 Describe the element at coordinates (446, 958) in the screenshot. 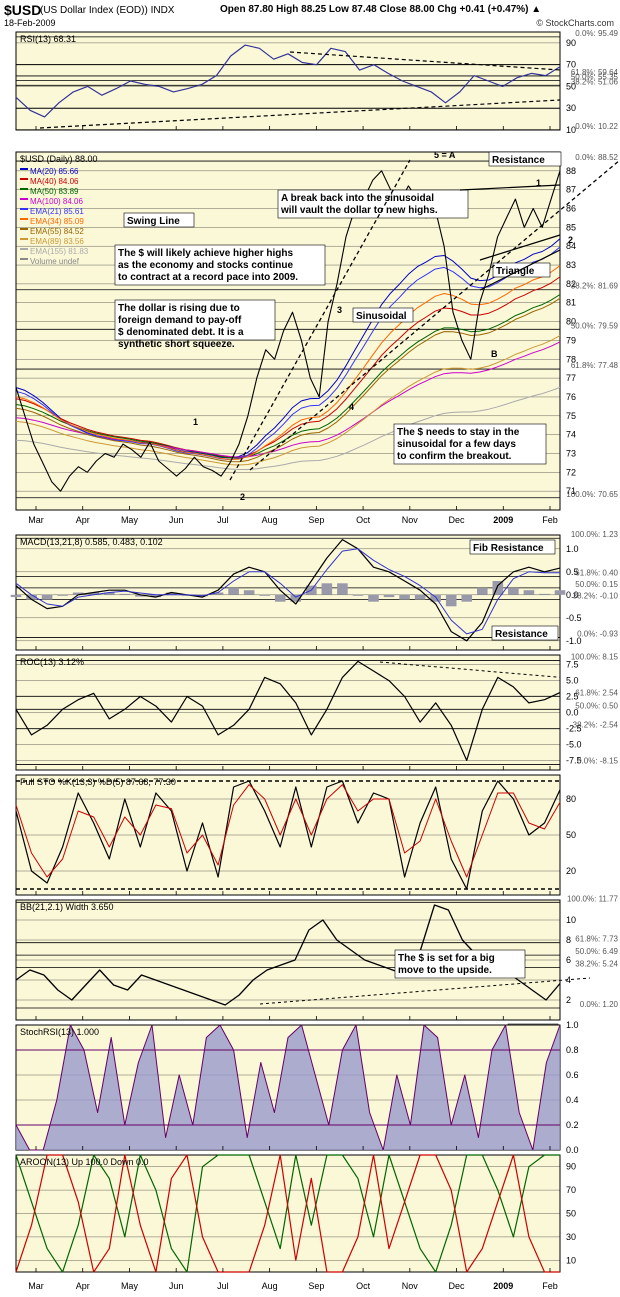

I see `big-move-note: The $ is set for a big` at that location.